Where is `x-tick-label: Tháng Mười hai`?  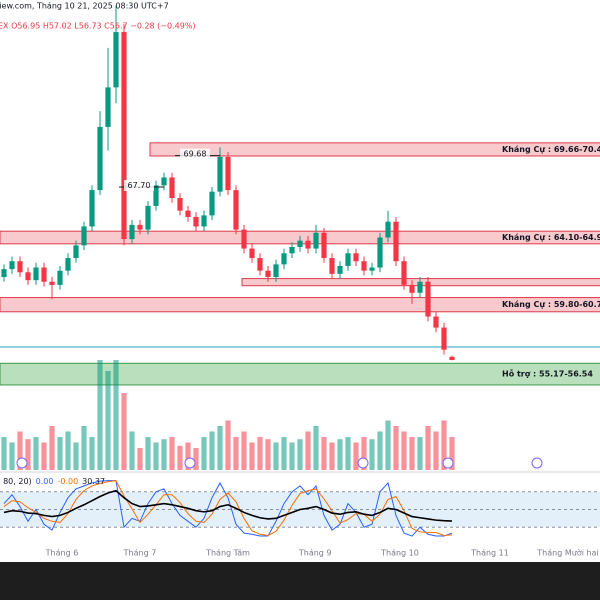
x-tick-label: Tháng Mười hai is located at coordinates (567, 553).